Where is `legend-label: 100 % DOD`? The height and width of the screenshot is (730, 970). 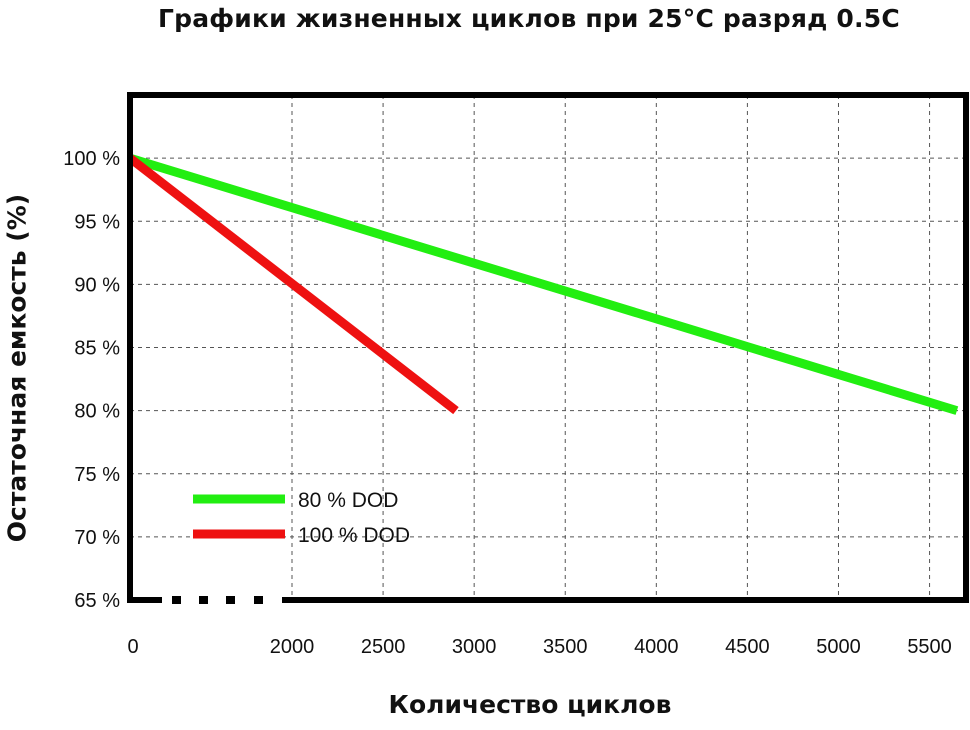
legend-label: 100 % DOD is located at coordinates (354, 535).